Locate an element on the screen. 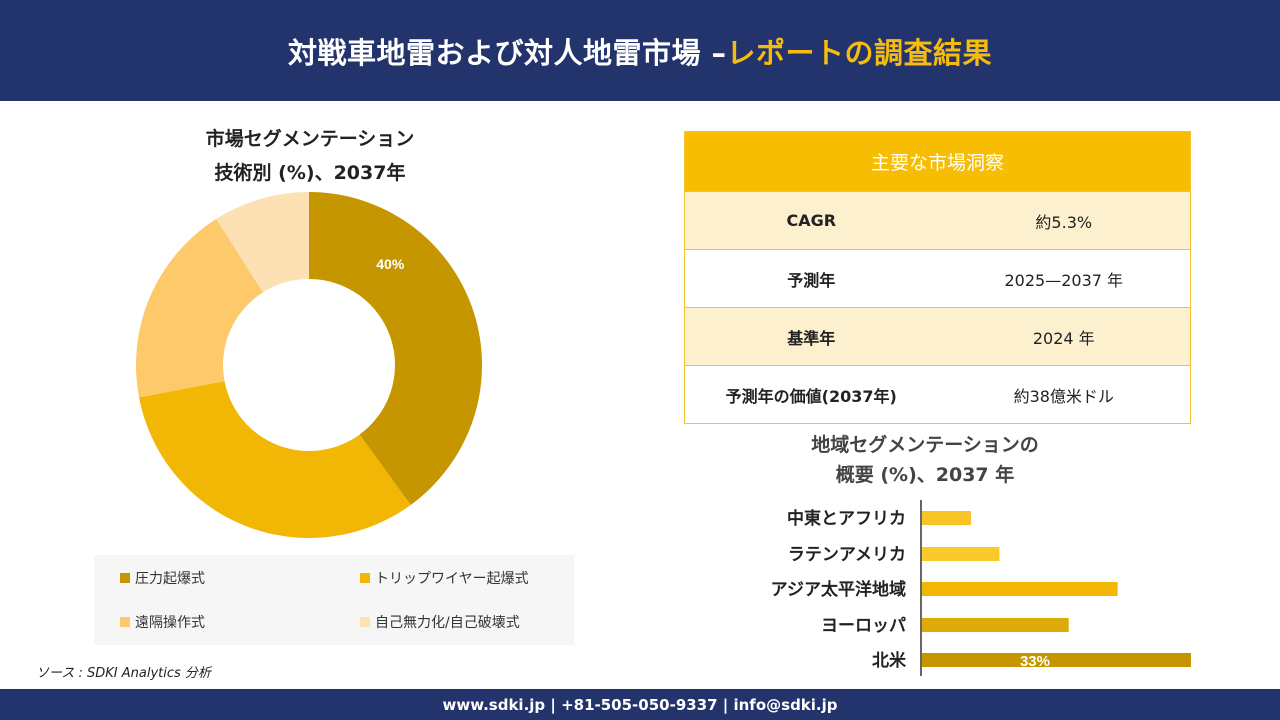 The height and width of the screenshot is (720, 1280). donut-legend: 圧力起爆式 トリップワイヤー起爆式 遠隔操作式 自己無力化/自己破壊式 is located at coordinates (334, 600).